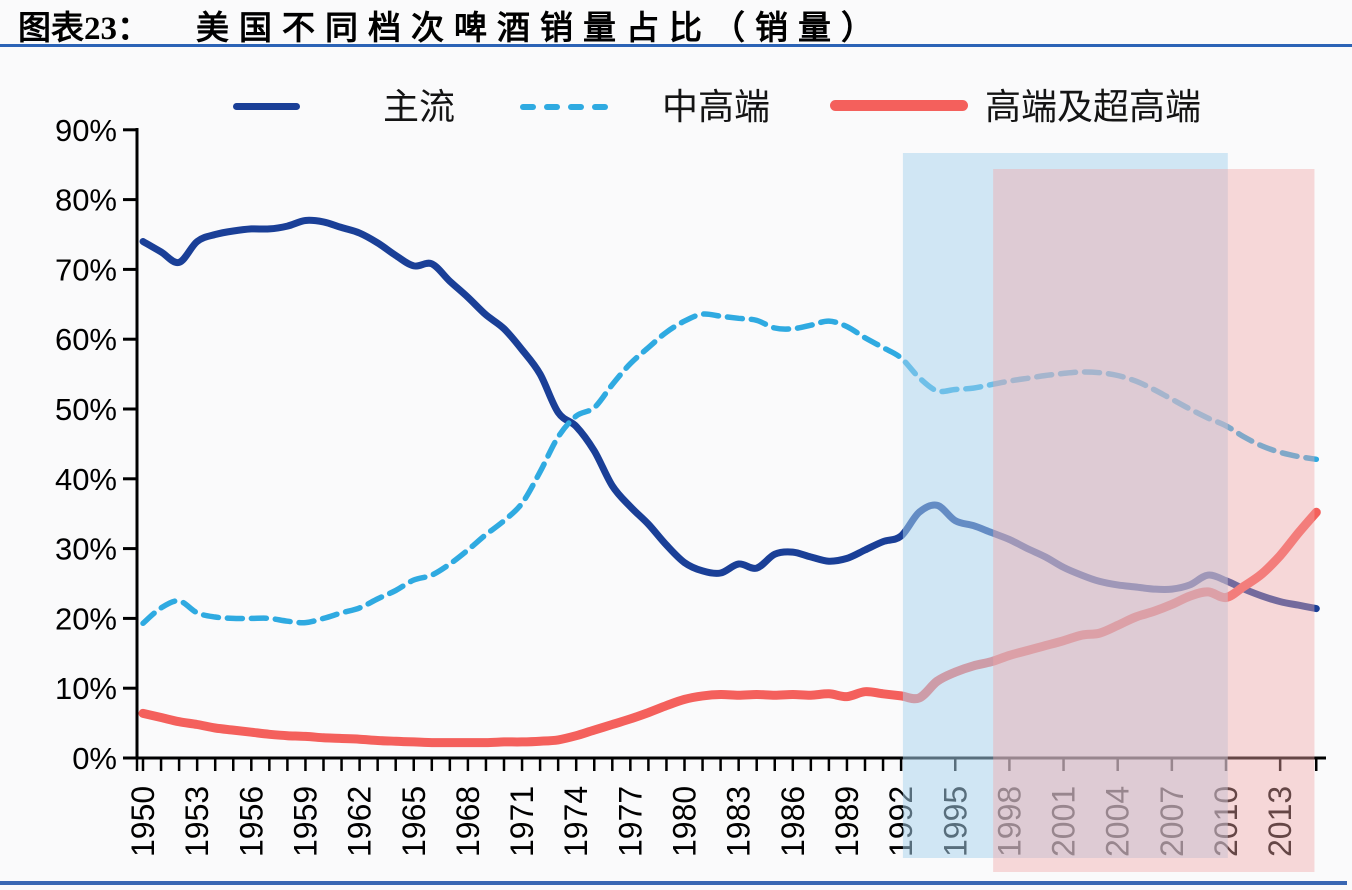 The height and width of the screenshot is (890, 1352). I want to click on legend-label-mid-high-end: 中高端, so click(716, 107).